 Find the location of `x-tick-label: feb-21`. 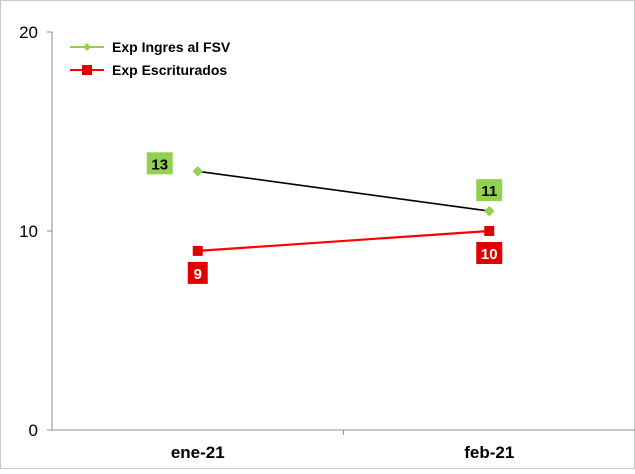

x-tick-label: feb-21 is located at coordinates (489, 452).